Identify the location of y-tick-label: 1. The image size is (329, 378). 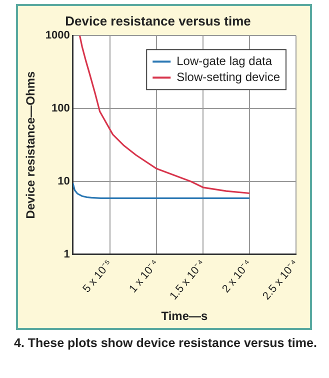
(67, 254).